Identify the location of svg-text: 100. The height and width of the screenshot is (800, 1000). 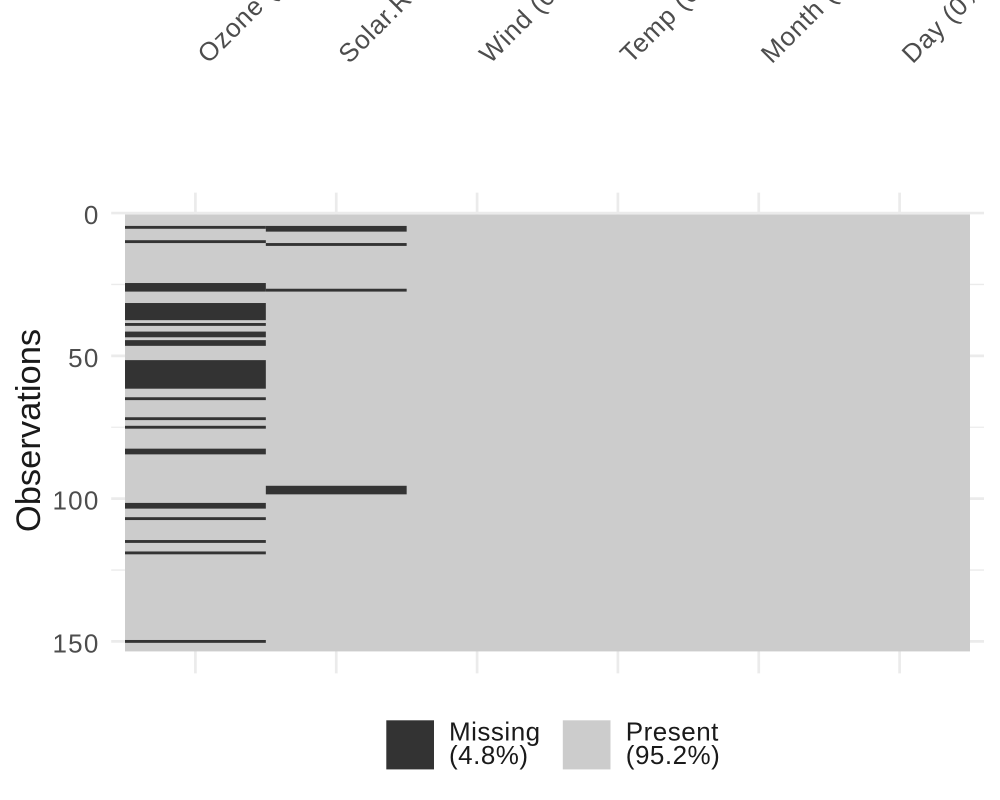
(76, 501).